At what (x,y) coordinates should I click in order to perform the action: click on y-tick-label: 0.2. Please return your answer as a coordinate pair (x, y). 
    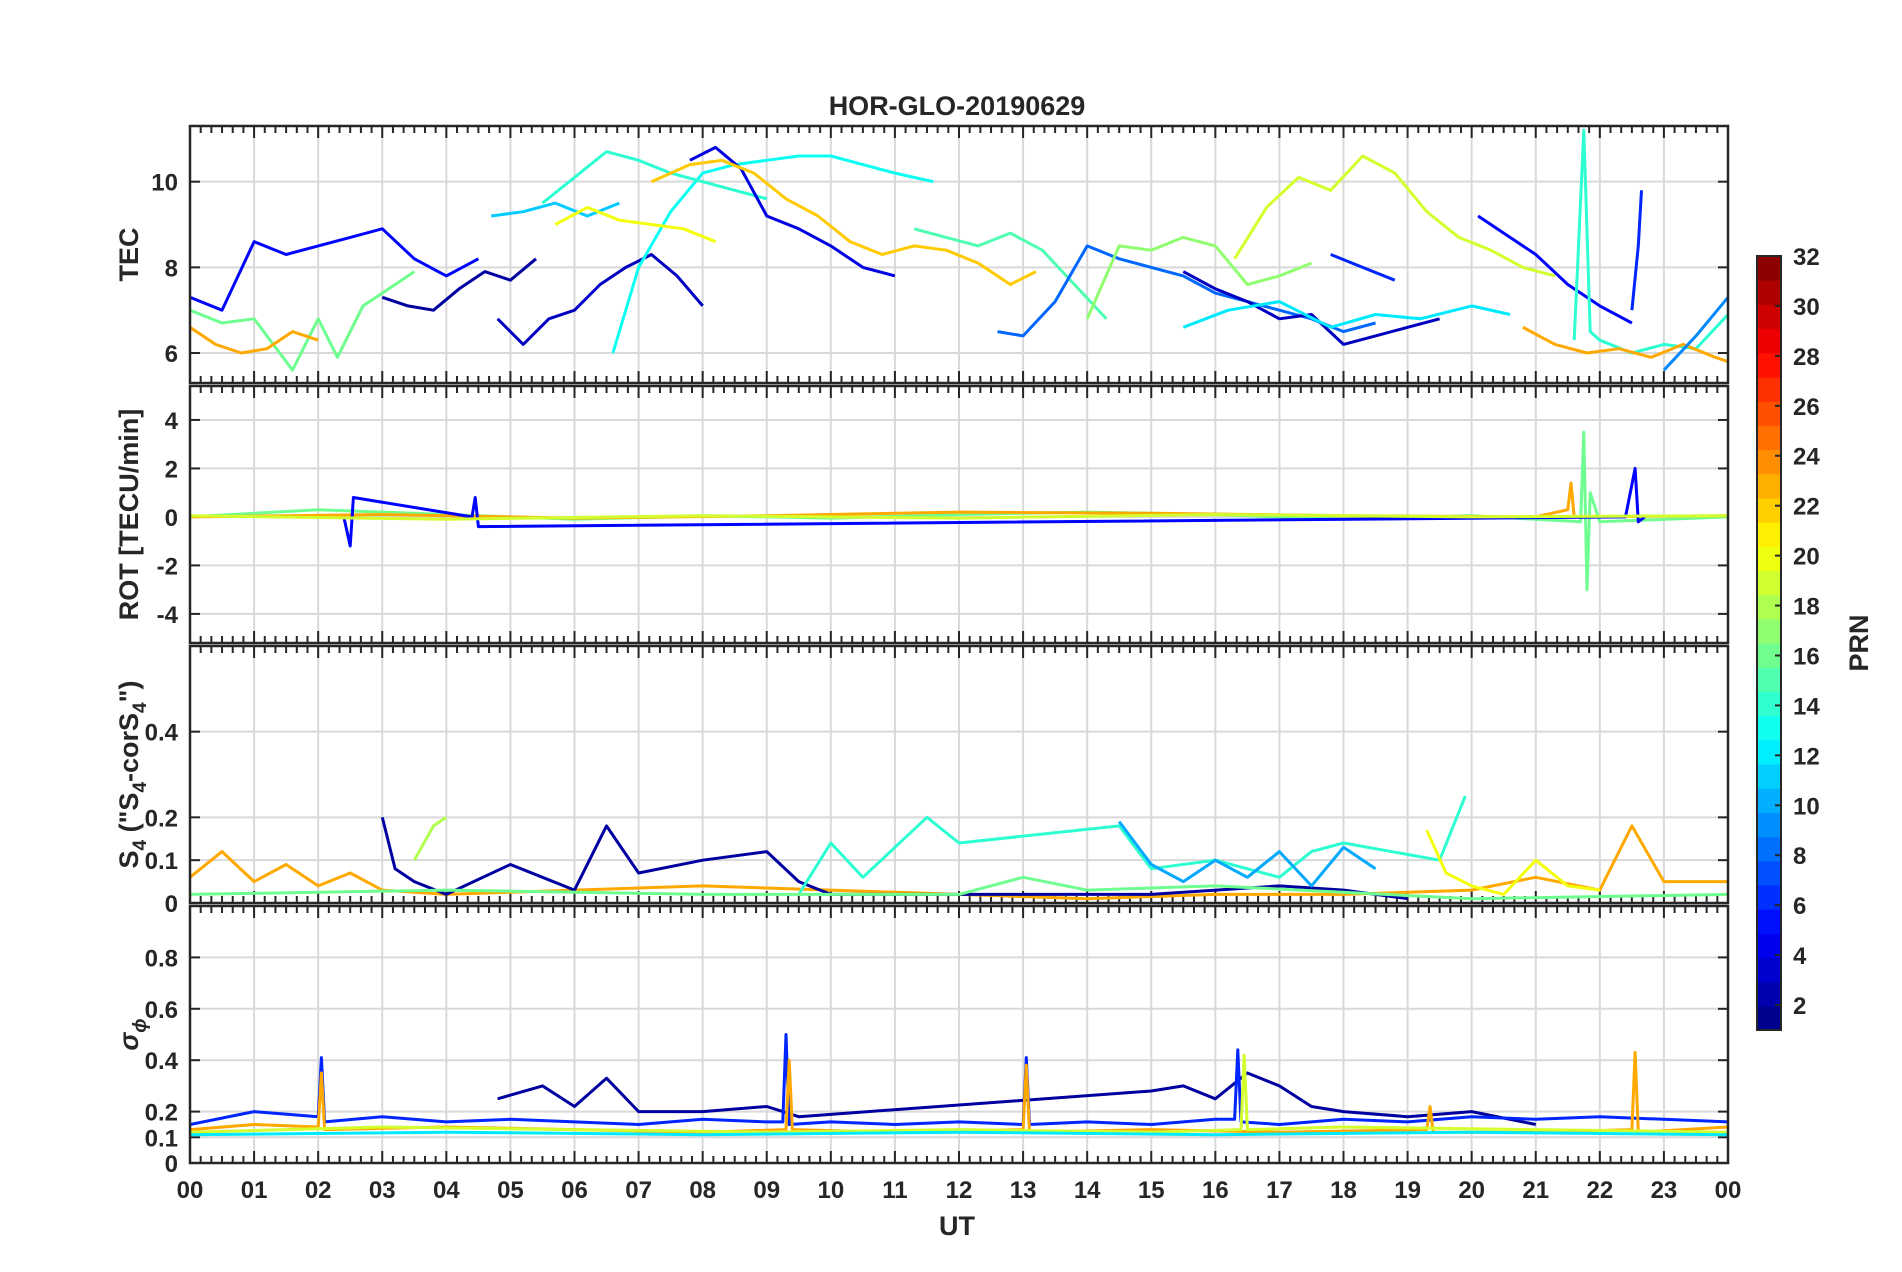
    Looking at the image, I should click on (161, 1113).